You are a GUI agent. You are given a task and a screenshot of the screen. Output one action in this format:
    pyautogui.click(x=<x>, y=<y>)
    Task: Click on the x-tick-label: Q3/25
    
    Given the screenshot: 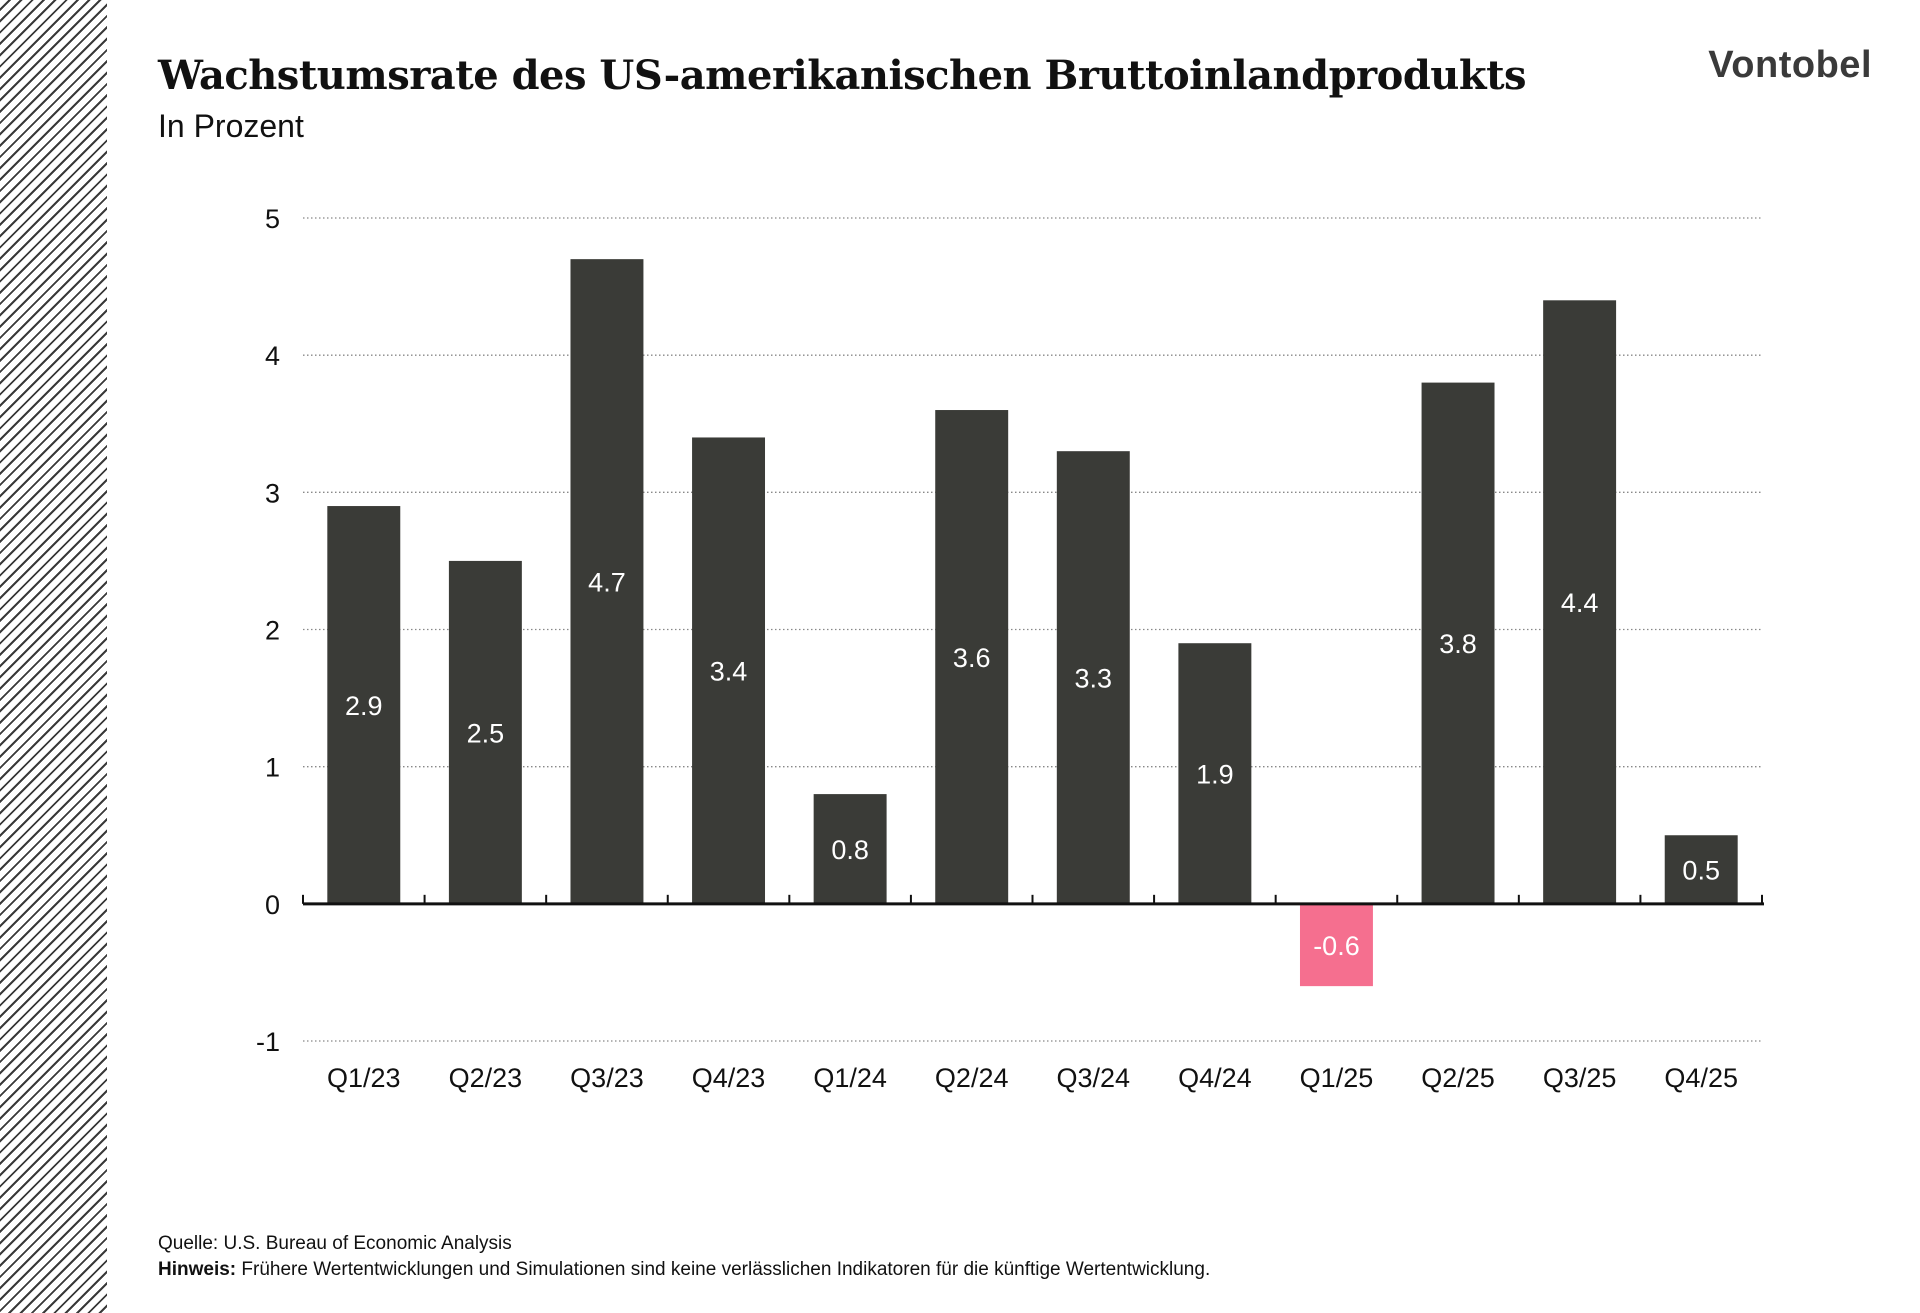 What is the action you would take?
    pyautogui.click(x=1580, y=1078)
    